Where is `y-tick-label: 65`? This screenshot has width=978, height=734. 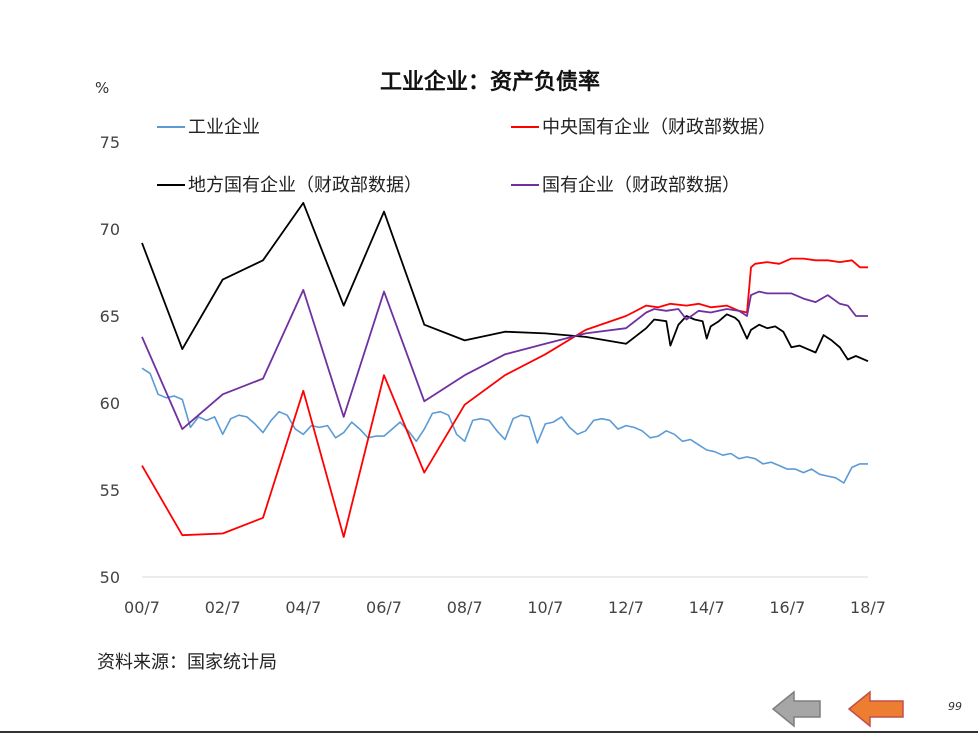
y-tick-label: 65 is located at coordinates (110, 316).